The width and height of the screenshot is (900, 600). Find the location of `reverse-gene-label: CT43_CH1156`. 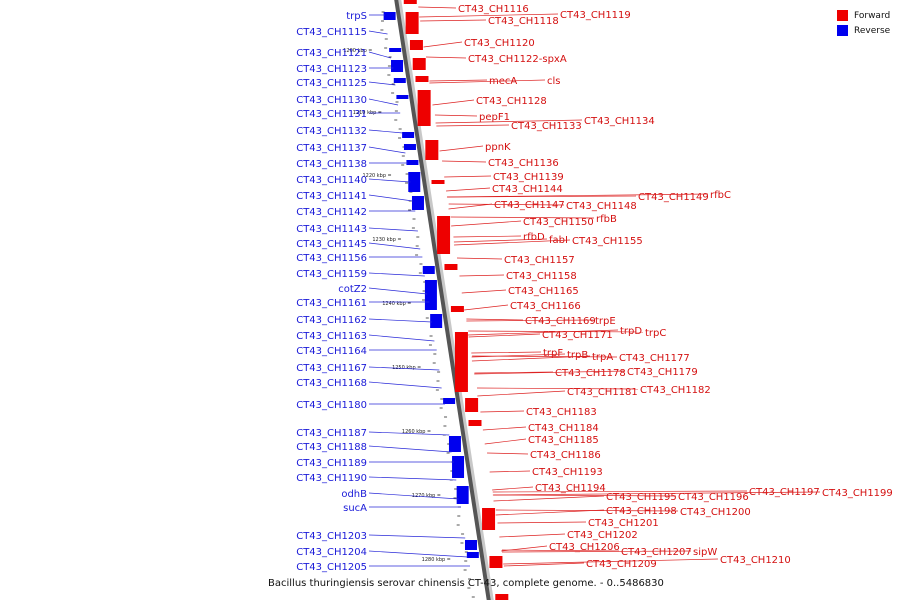

reverse-gene-label: CT43_CH1156 is located at coordinates (331, 258).